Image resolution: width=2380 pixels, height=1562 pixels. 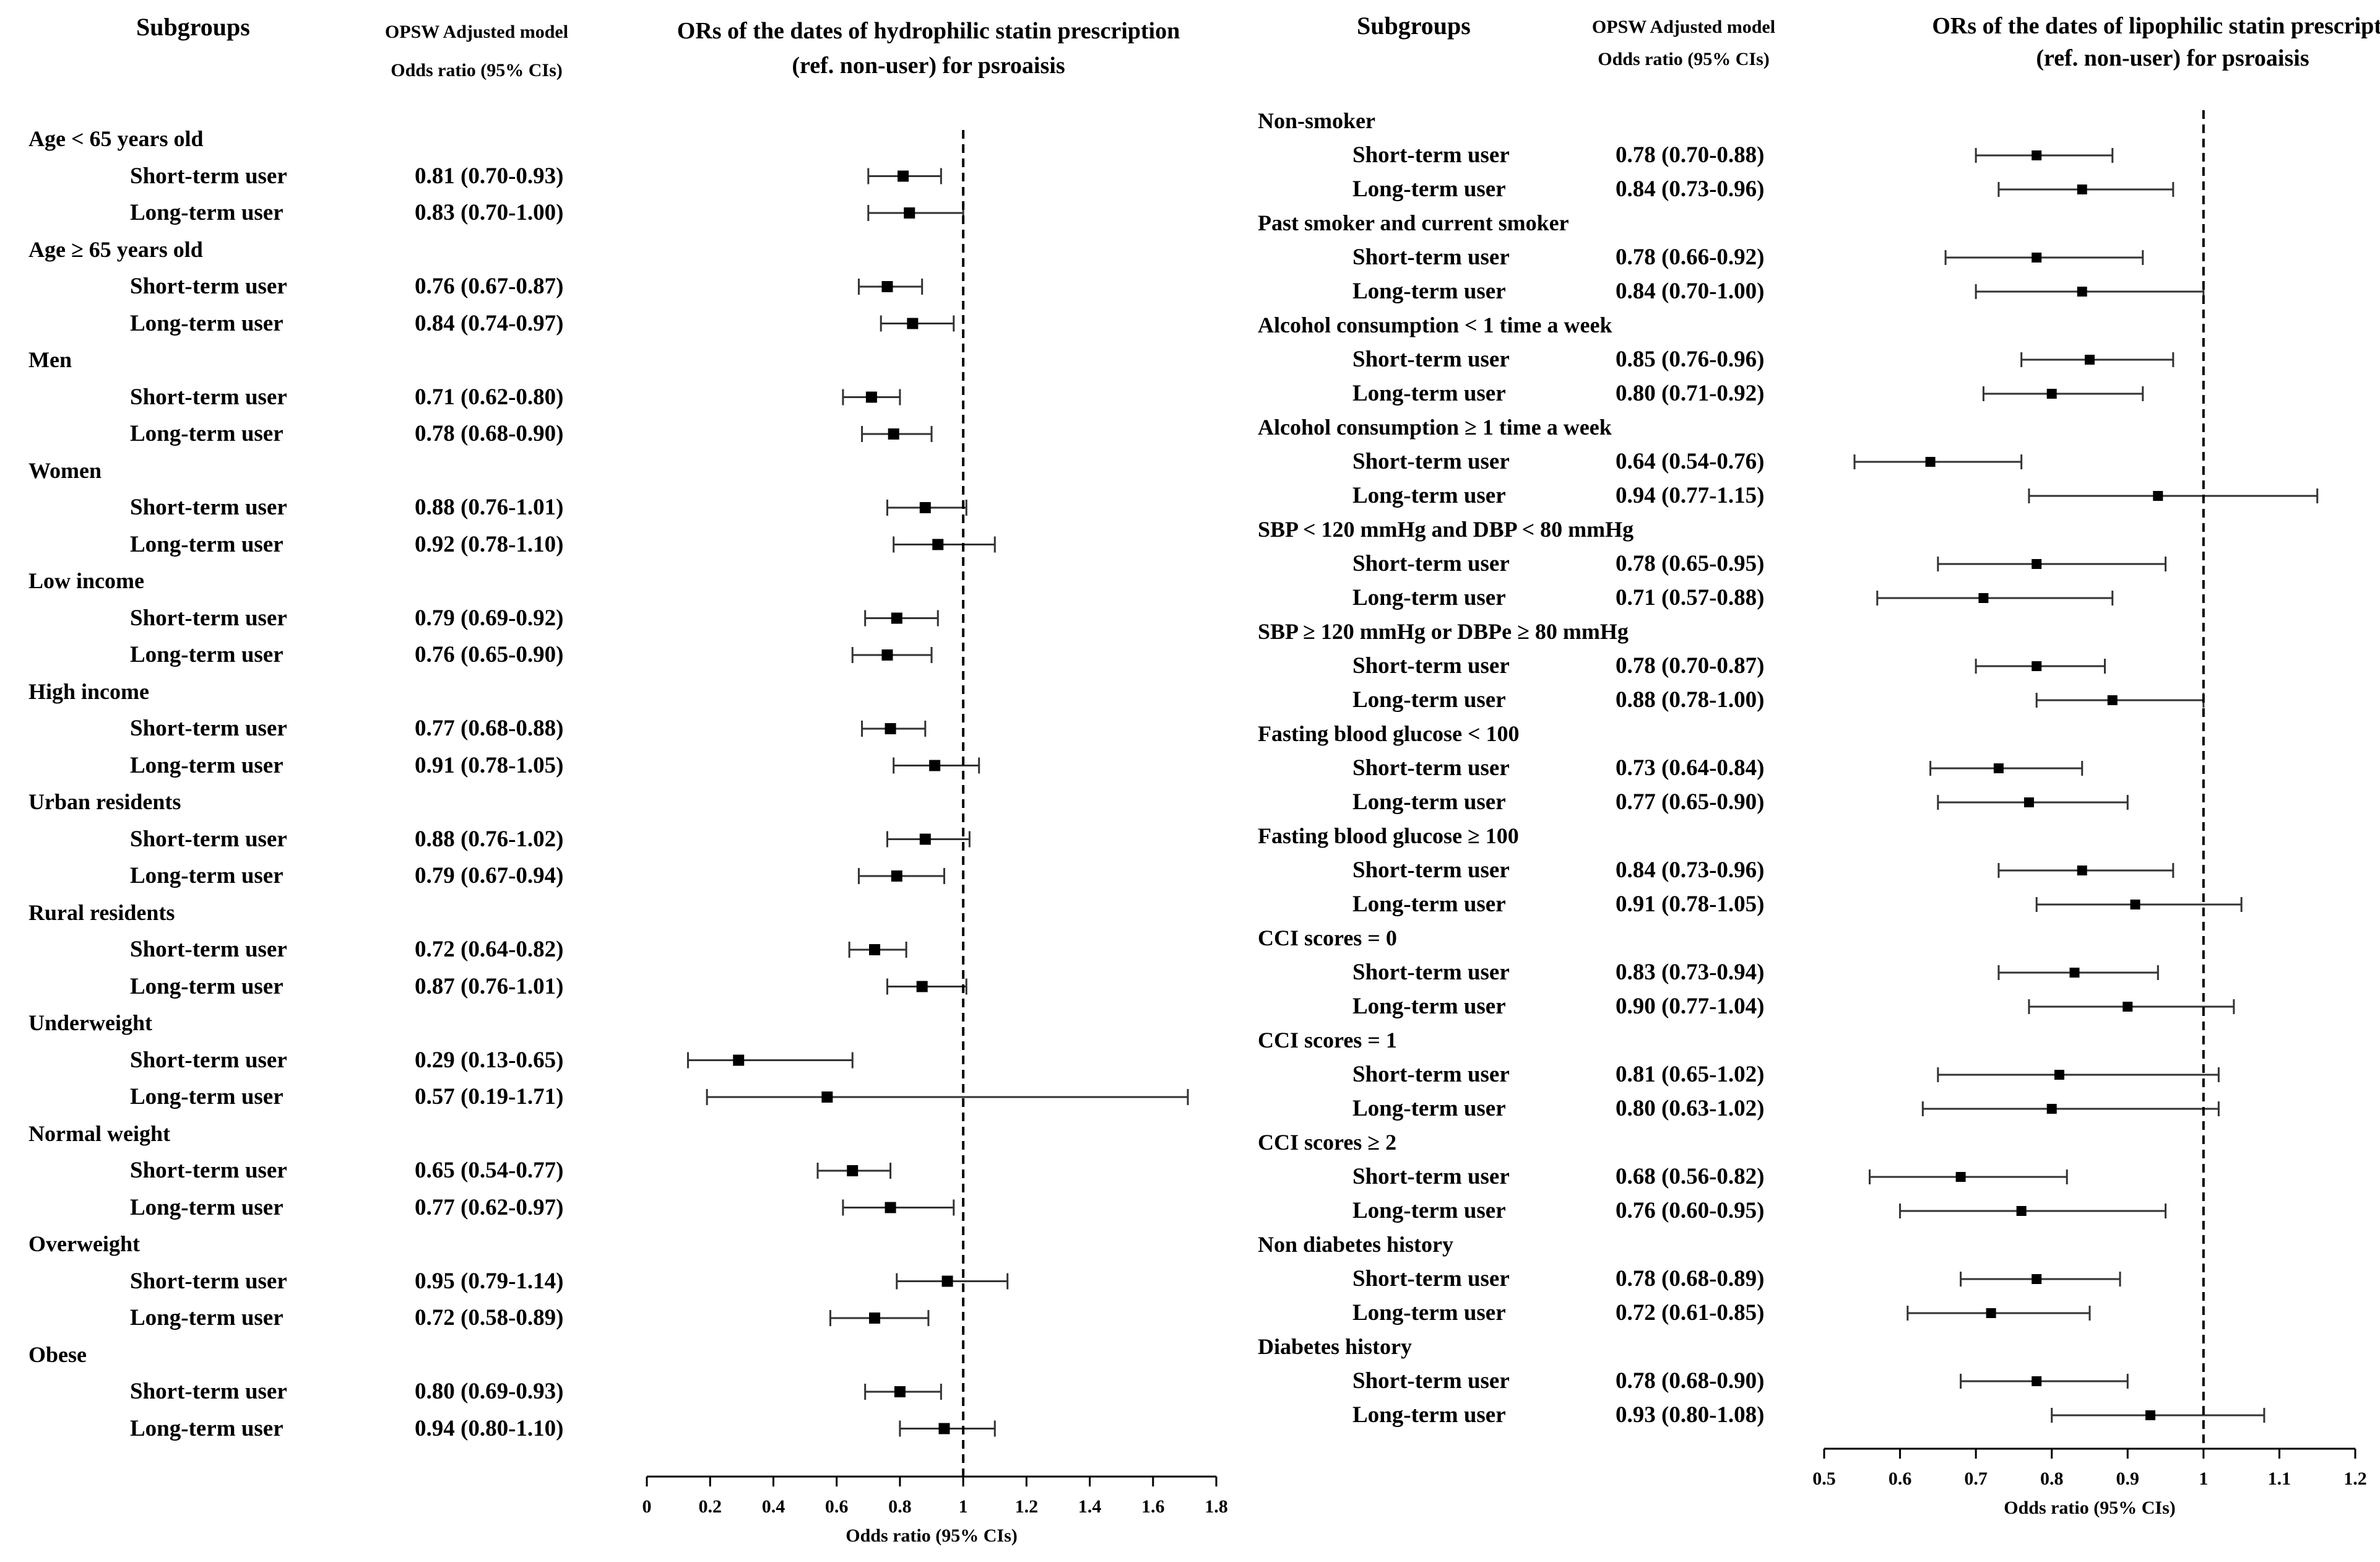 What do you see at coordinates (1691, 700) in the screenshot?
I see `odds-ratio-value: 0.88 (0.78-1.00)` at bounding box center [1691, 700].